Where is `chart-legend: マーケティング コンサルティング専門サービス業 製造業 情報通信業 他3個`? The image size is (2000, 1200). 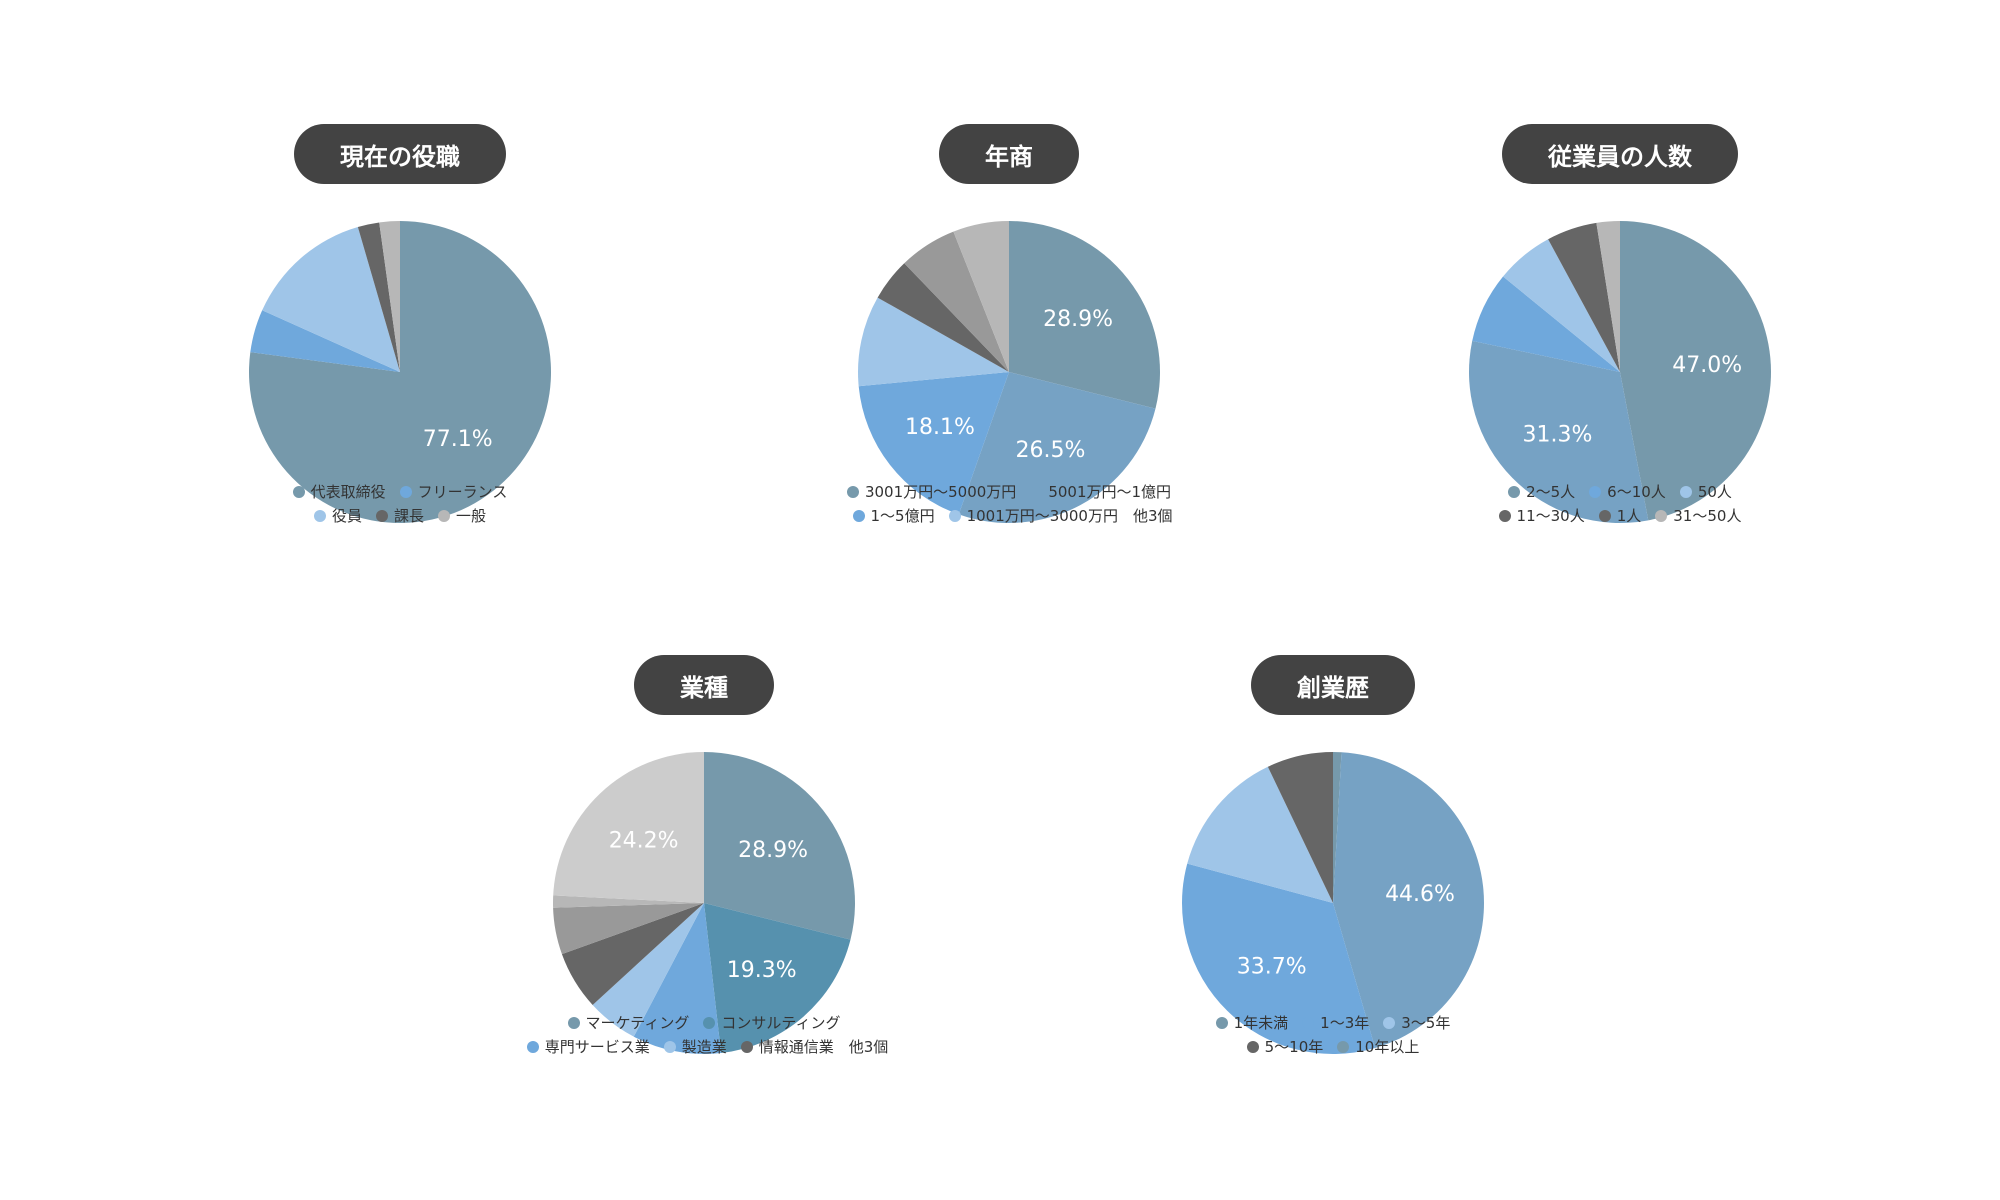 chart-legend: マーケティング コンサルティング専門サービス業 製造業 情報通信業 他3個 is located at coordinates (704, 1035).